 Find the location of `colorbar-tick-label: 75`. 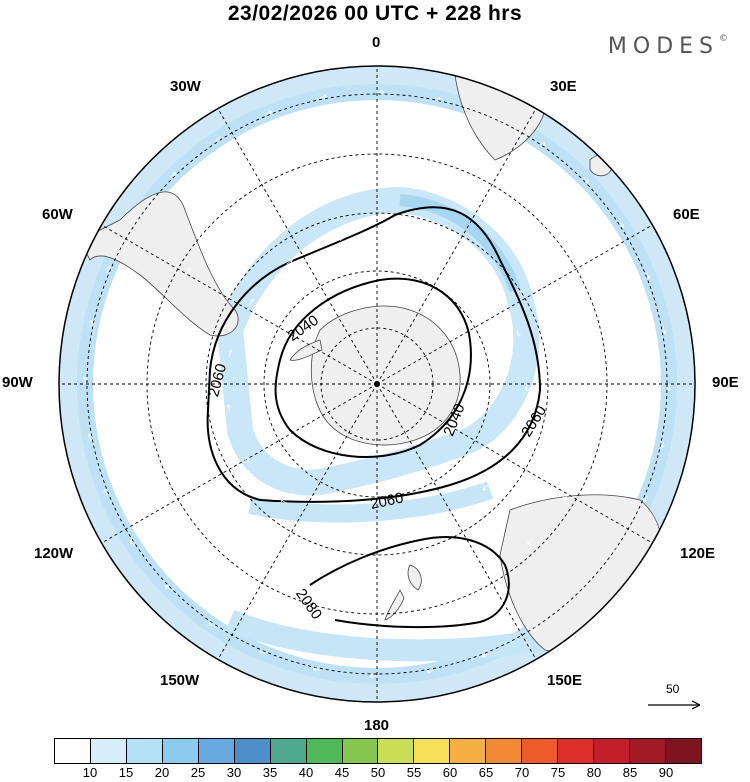

colorbar-tick-label: 75 is located at coordinates (558, 772).